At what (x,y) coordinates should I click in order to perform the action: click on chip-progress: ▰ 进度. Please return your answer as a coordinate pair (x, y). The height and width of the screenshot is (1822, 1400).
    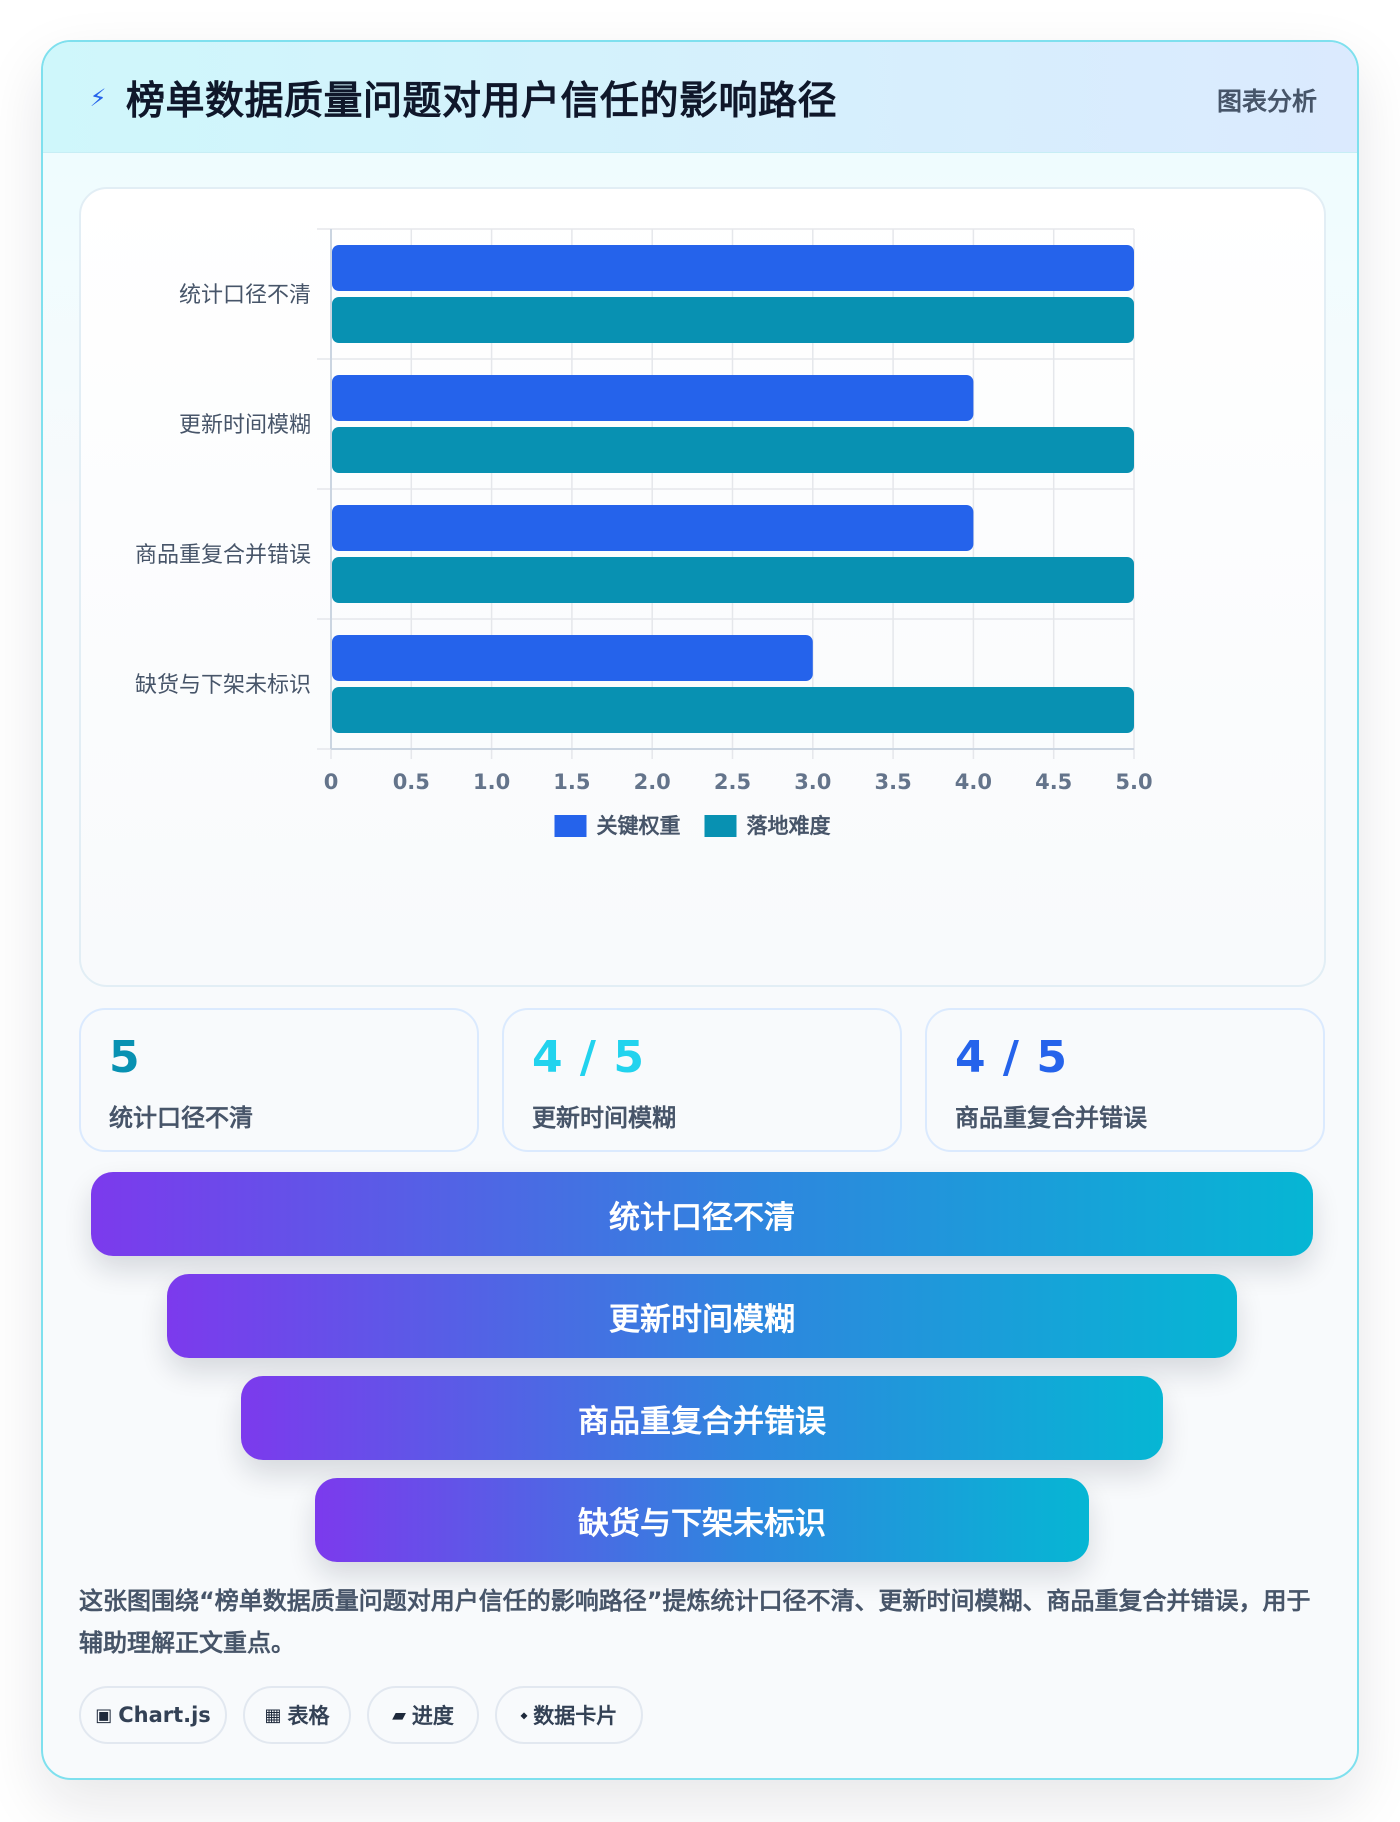
    Looking at the image, I should click on (423, 1715).